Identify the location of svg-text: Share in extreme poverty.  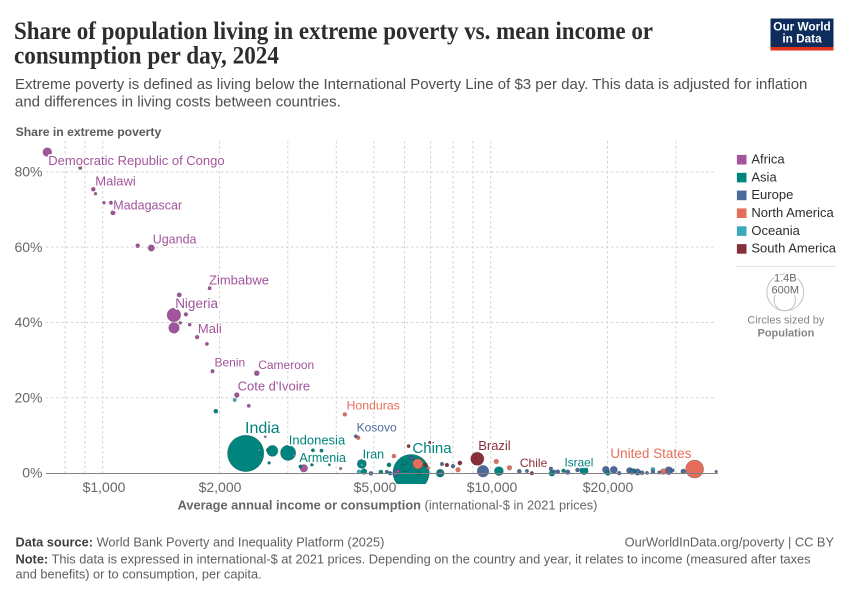
(89, 132).